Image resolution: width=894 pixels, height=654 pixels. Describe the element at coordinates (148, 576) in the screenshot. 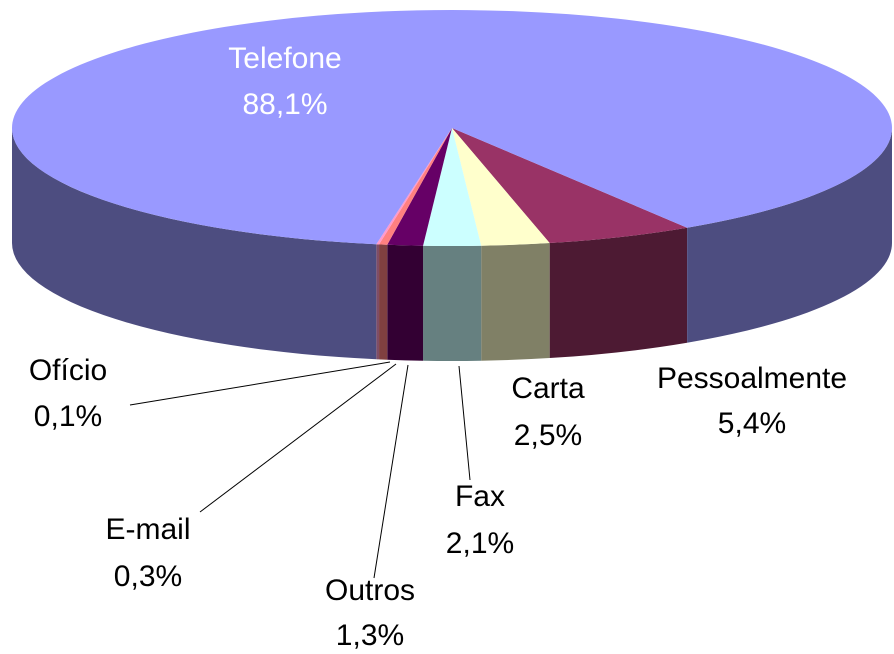

I see `slice-value: 0,3%` at that location.